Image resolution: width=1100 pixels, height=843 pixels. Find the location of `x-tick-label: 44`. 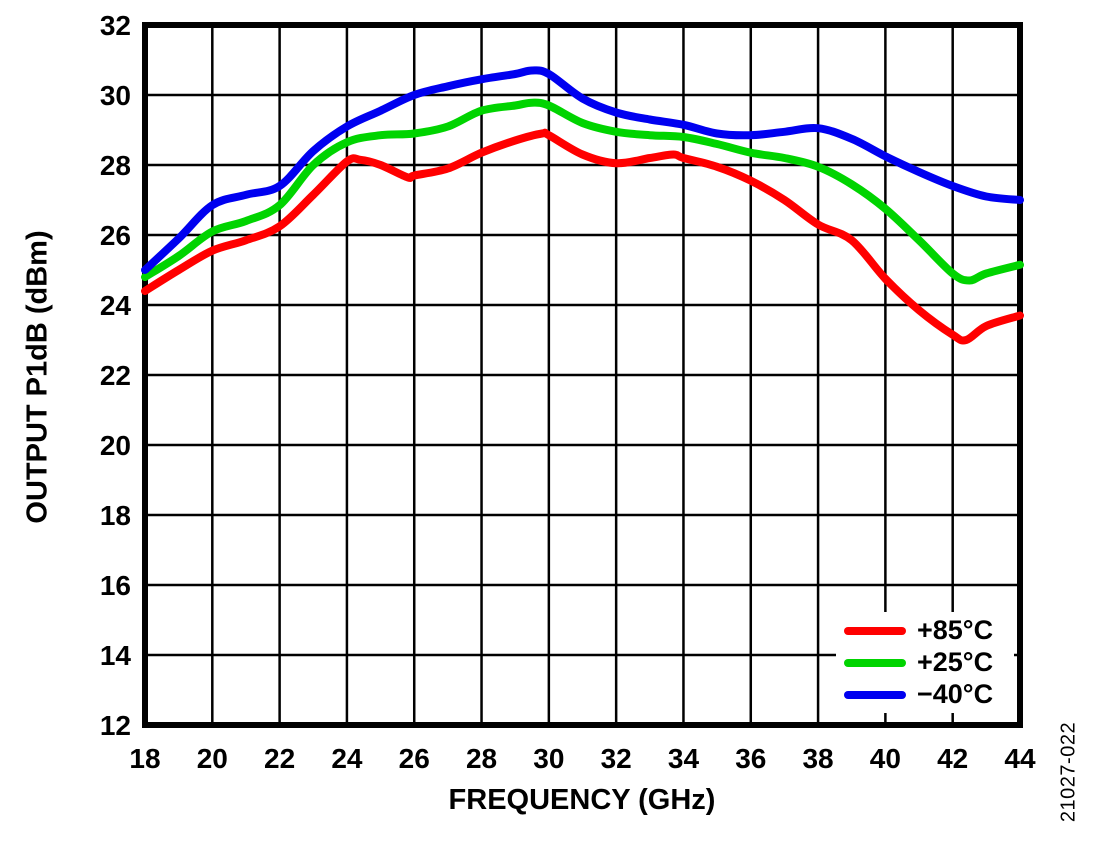

x-tick-label: 44 is located at coordinates (1020, 758).